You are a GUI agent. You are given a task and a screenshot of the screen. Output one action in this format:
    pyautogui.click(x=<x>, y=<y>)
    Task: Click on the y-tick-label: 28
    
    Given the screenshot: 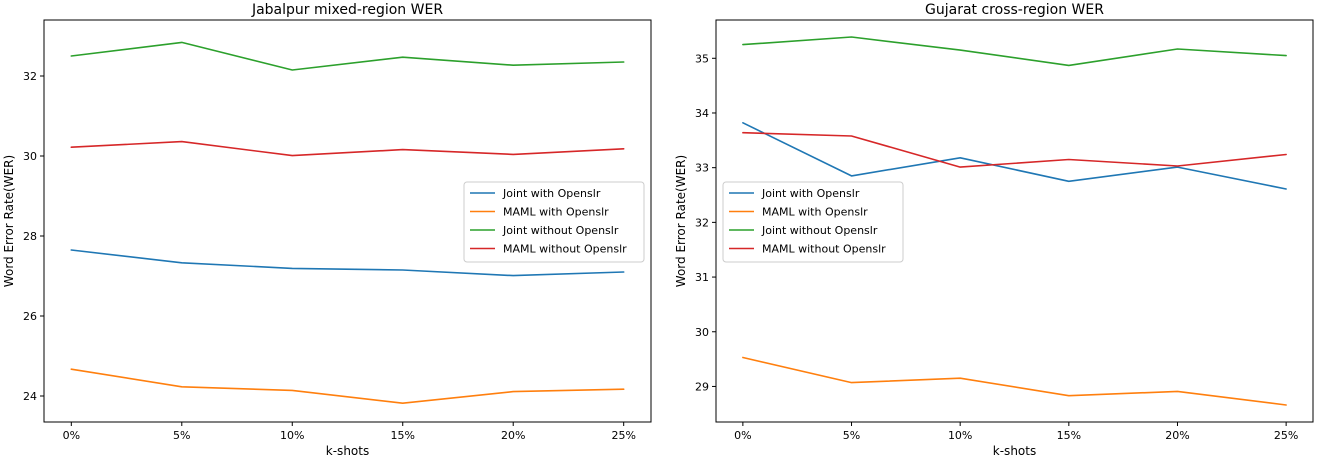 What is the action you would take?
    pyautogui.click(x=30, y=236)
    